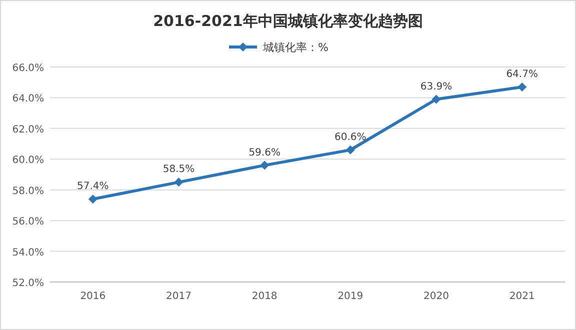 The width and height of the screenshot is (576, 330). Describe the element at coordinates (28, 99) in the screenshot. I see `y-tick-label: 64.0%` at that location.